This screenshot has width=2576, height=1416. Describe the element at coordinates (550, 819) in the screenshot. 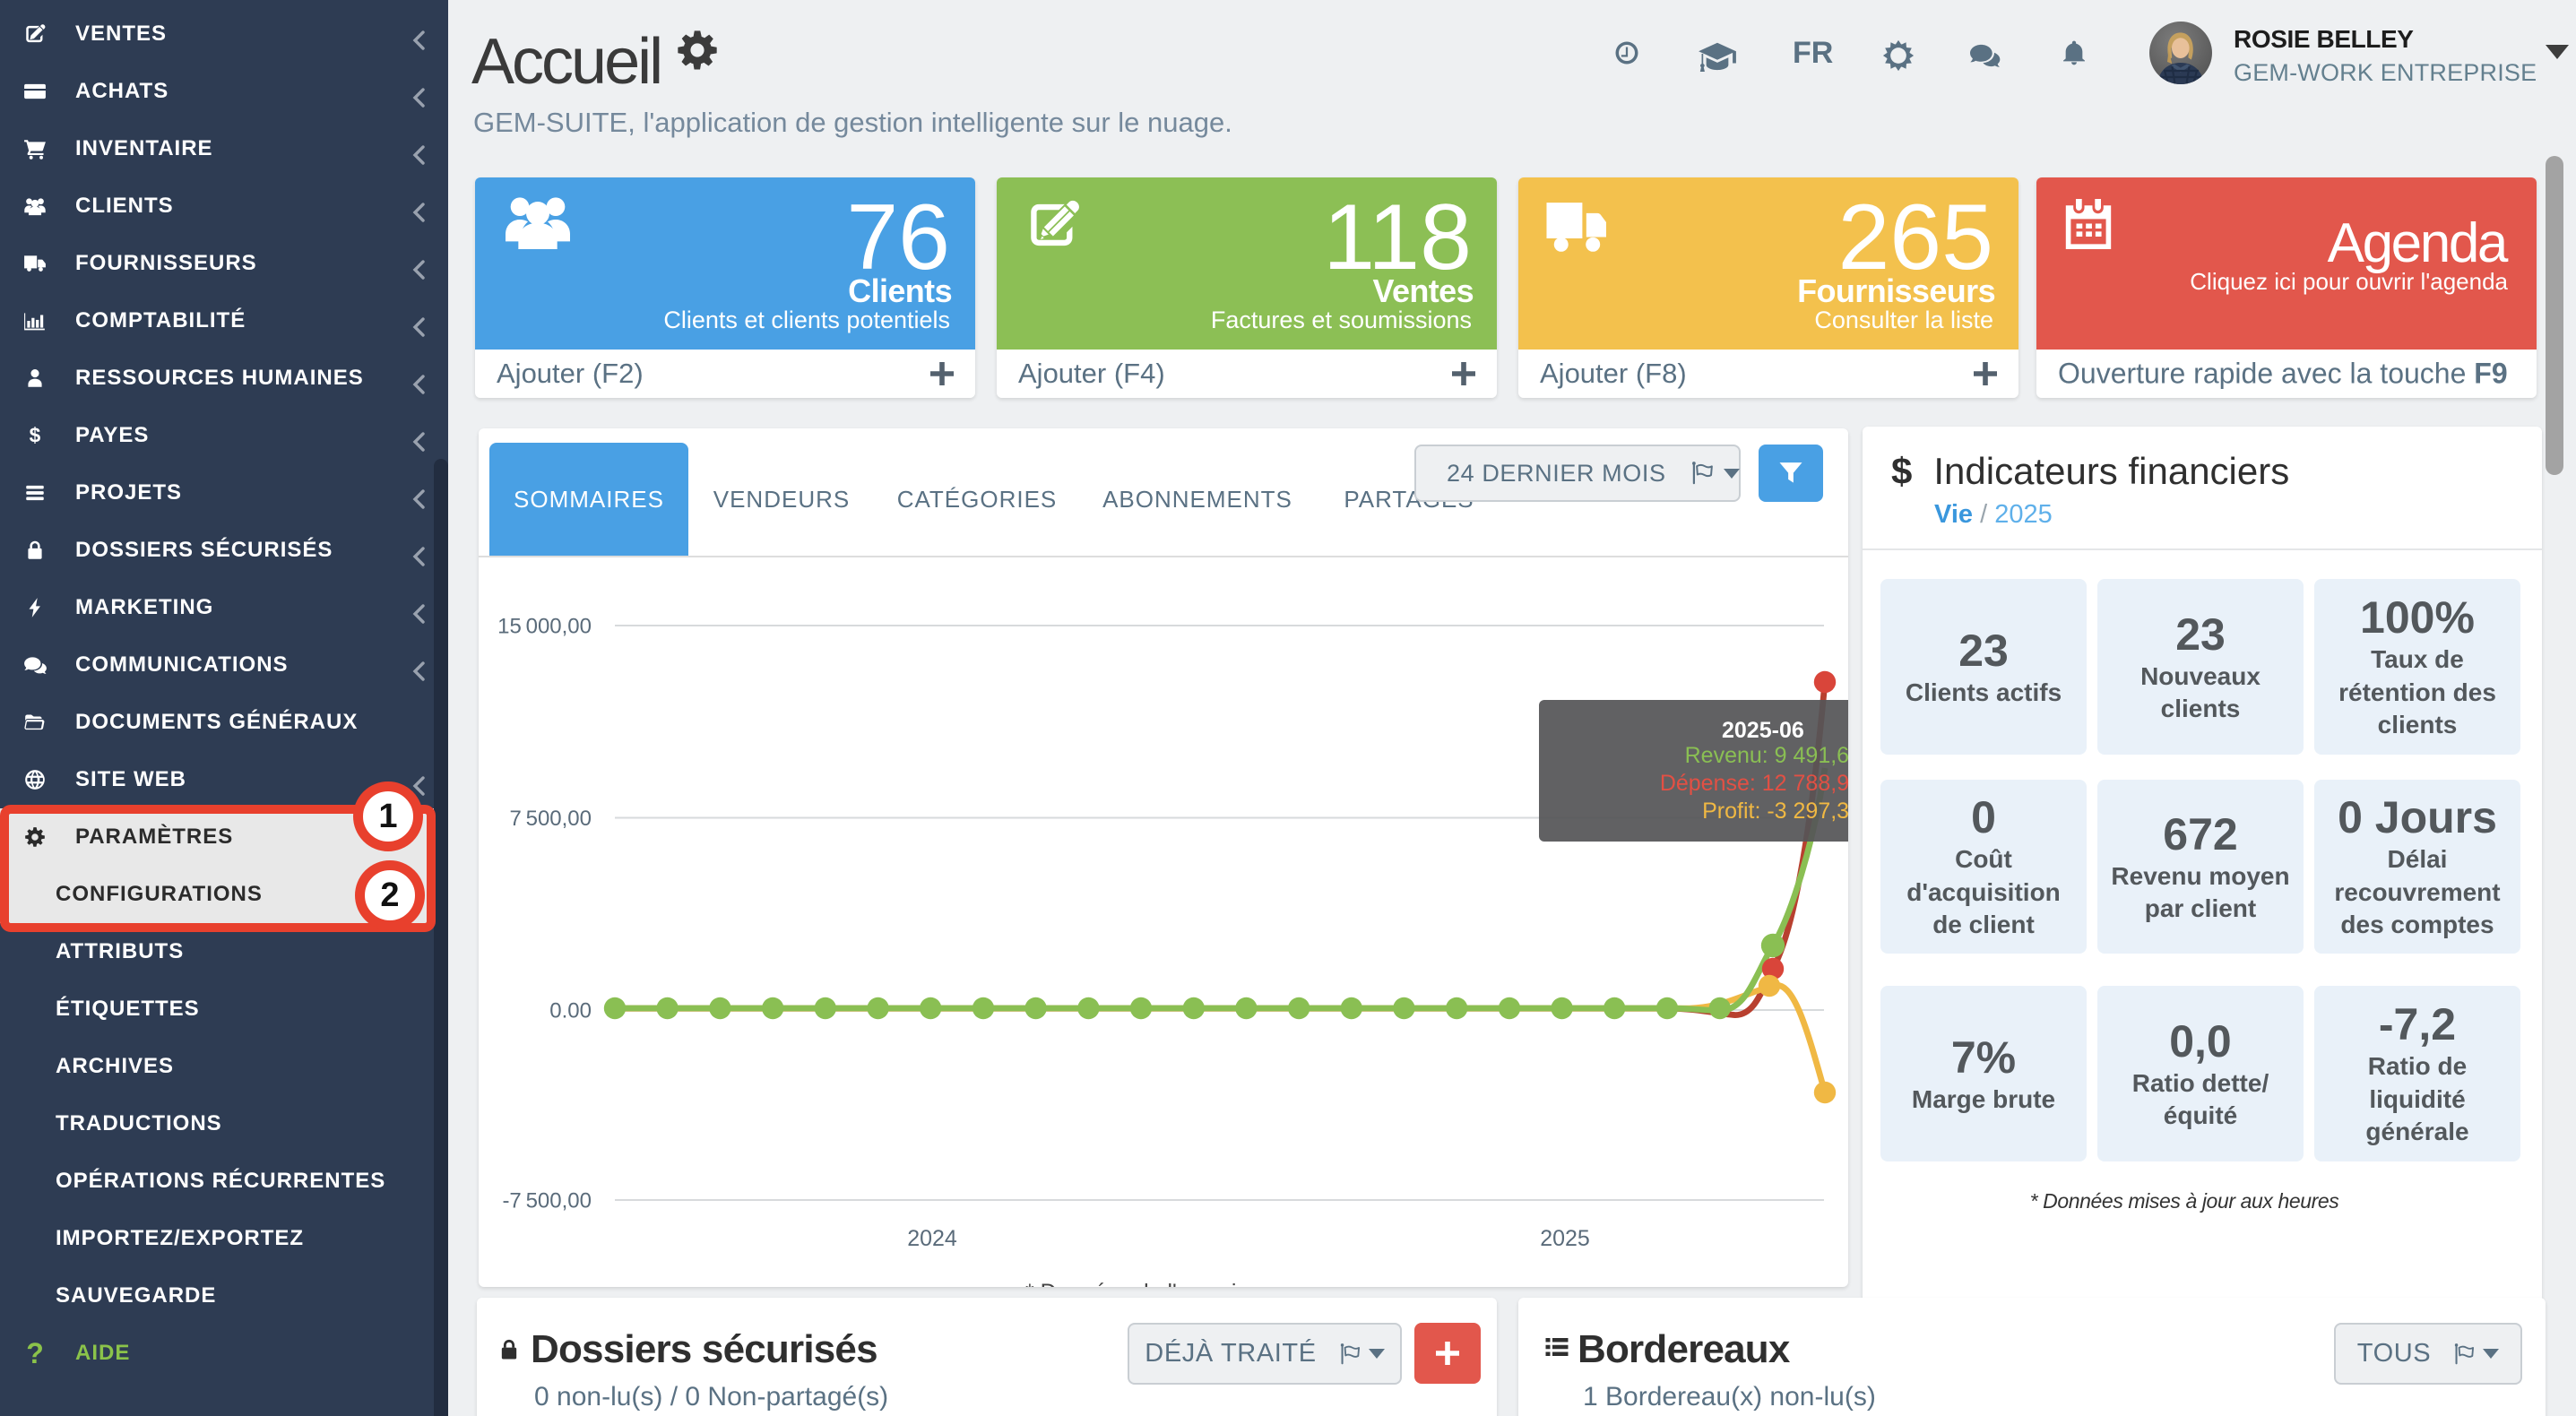

I see `svg-text: 7 500,00` at that location.